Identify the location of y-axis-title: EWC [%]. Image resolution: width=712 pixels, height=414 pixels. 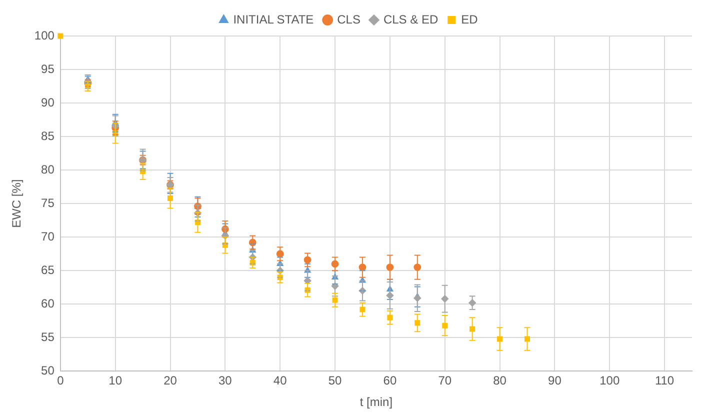
(17, 203).